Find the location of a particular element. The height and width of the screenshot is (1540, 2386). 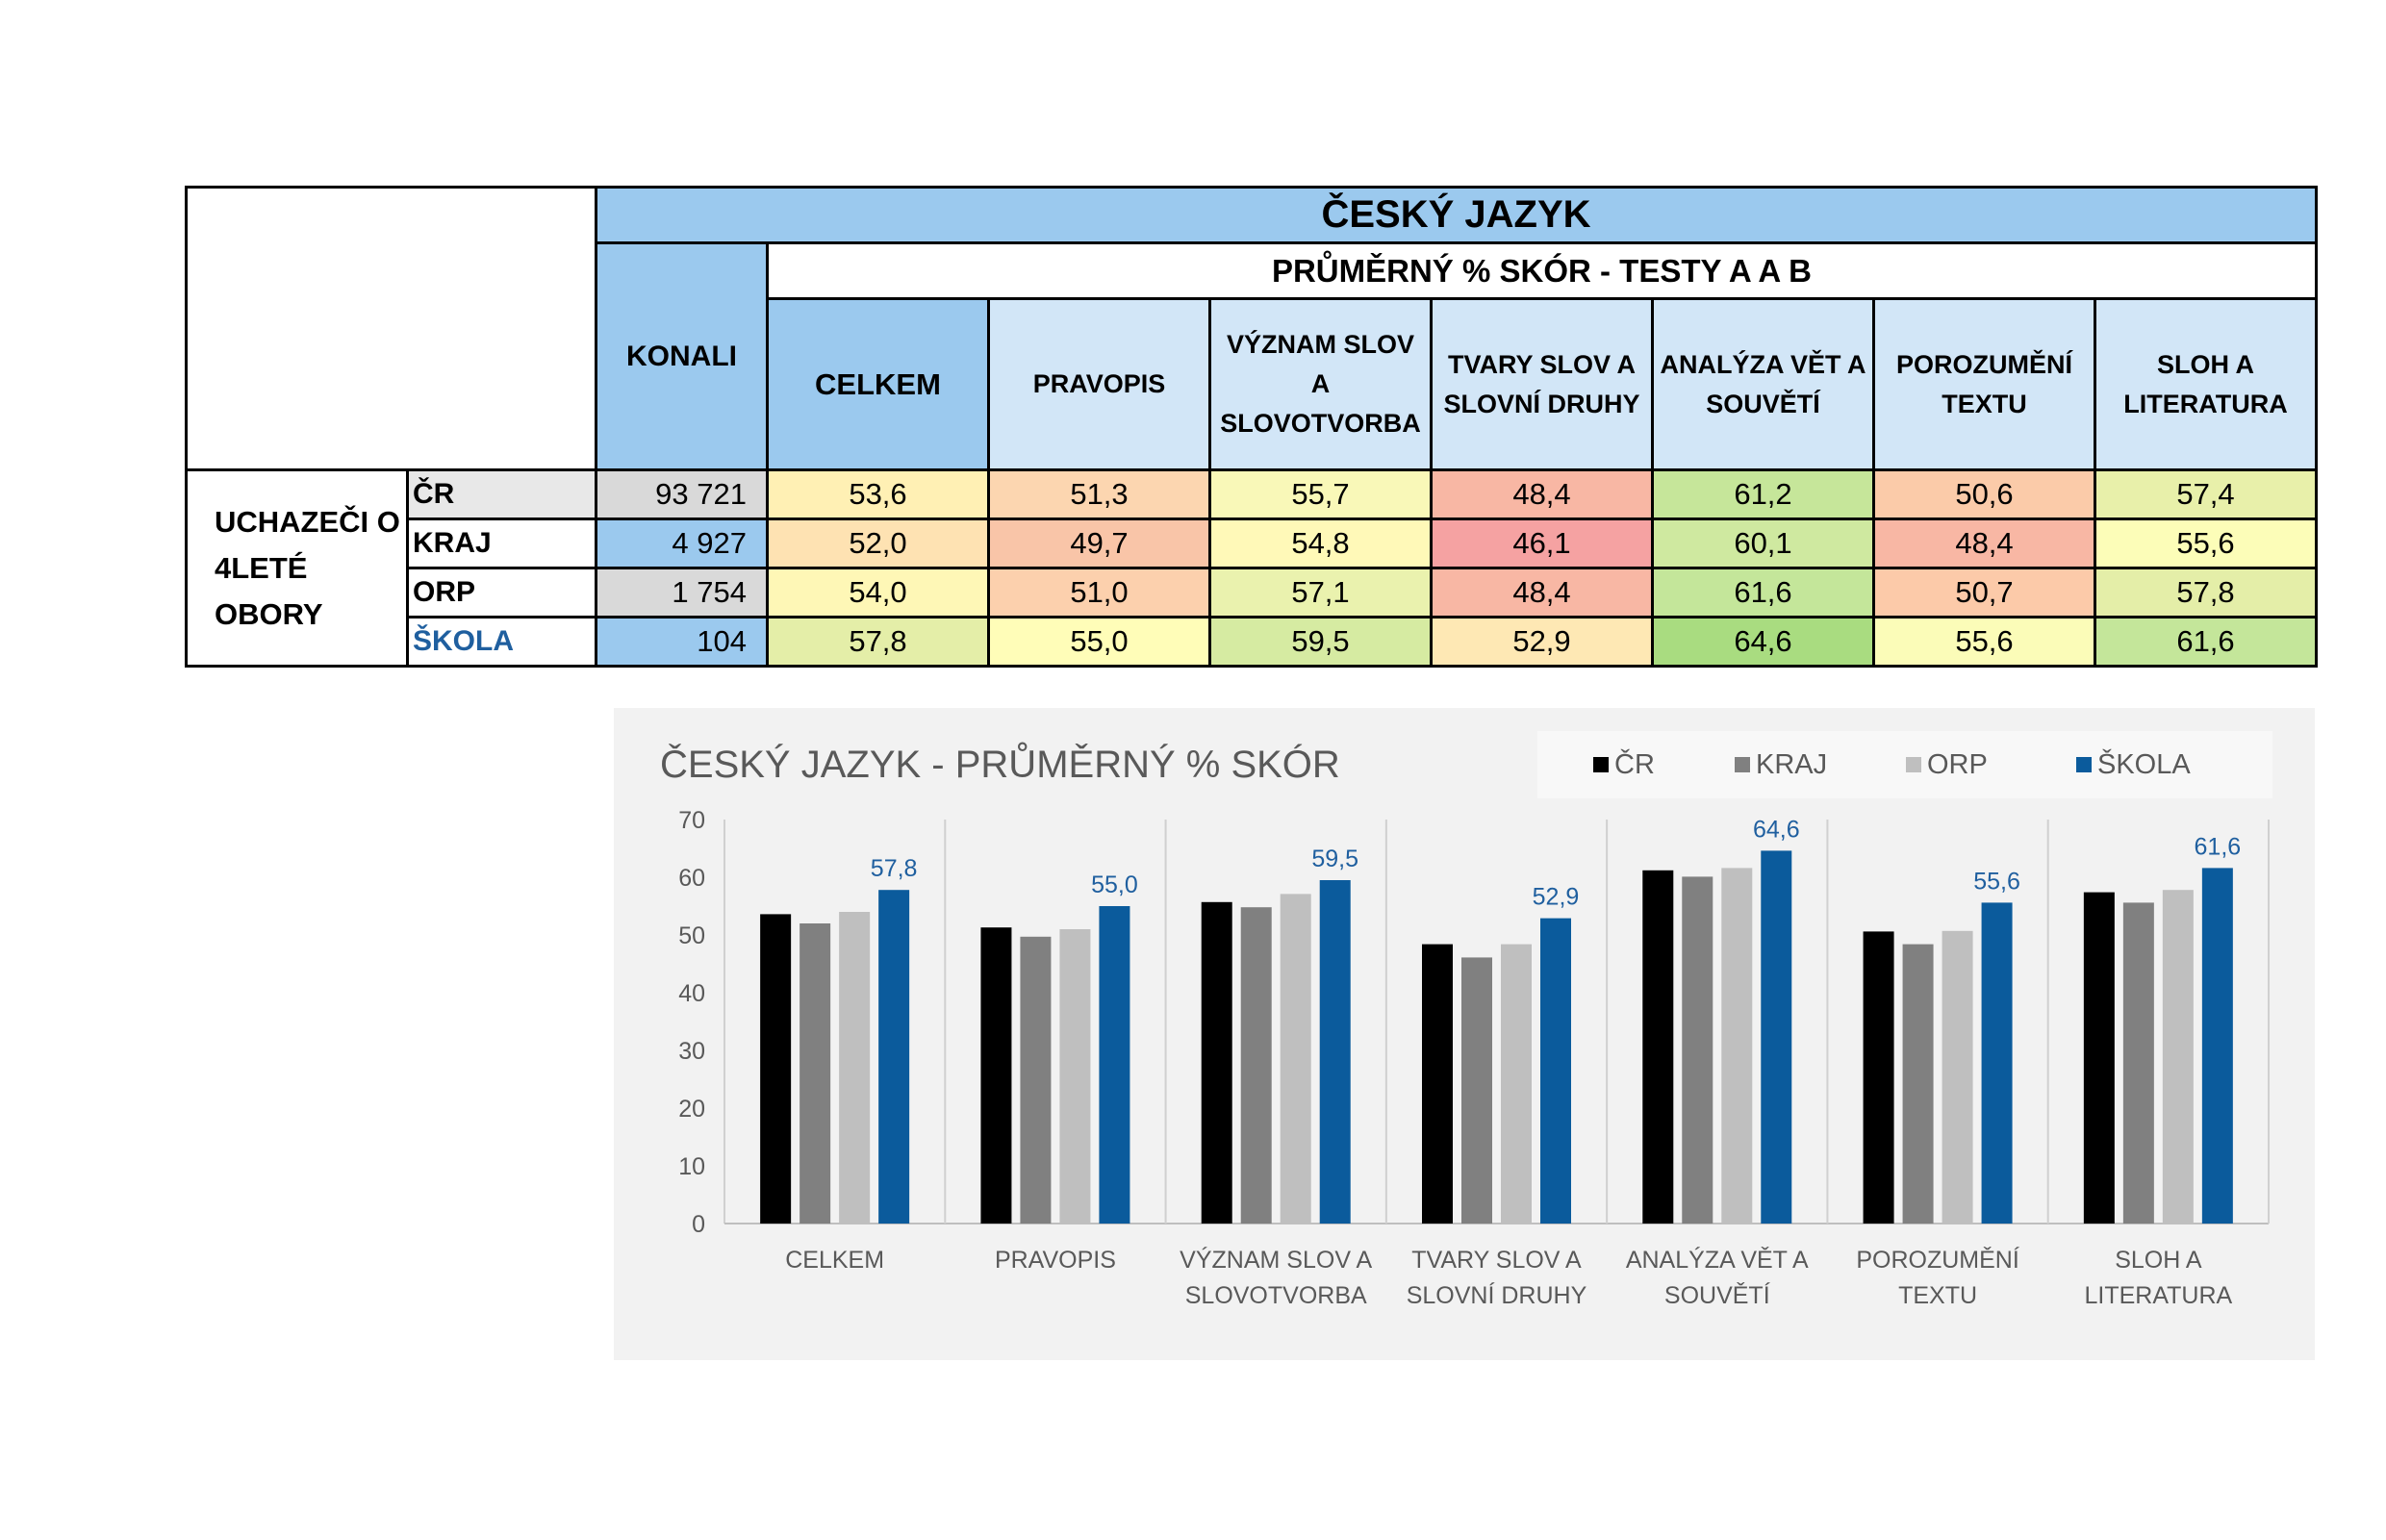

column-header-line: VÝZNAM SLOV is located at coordinates (1320, 344).